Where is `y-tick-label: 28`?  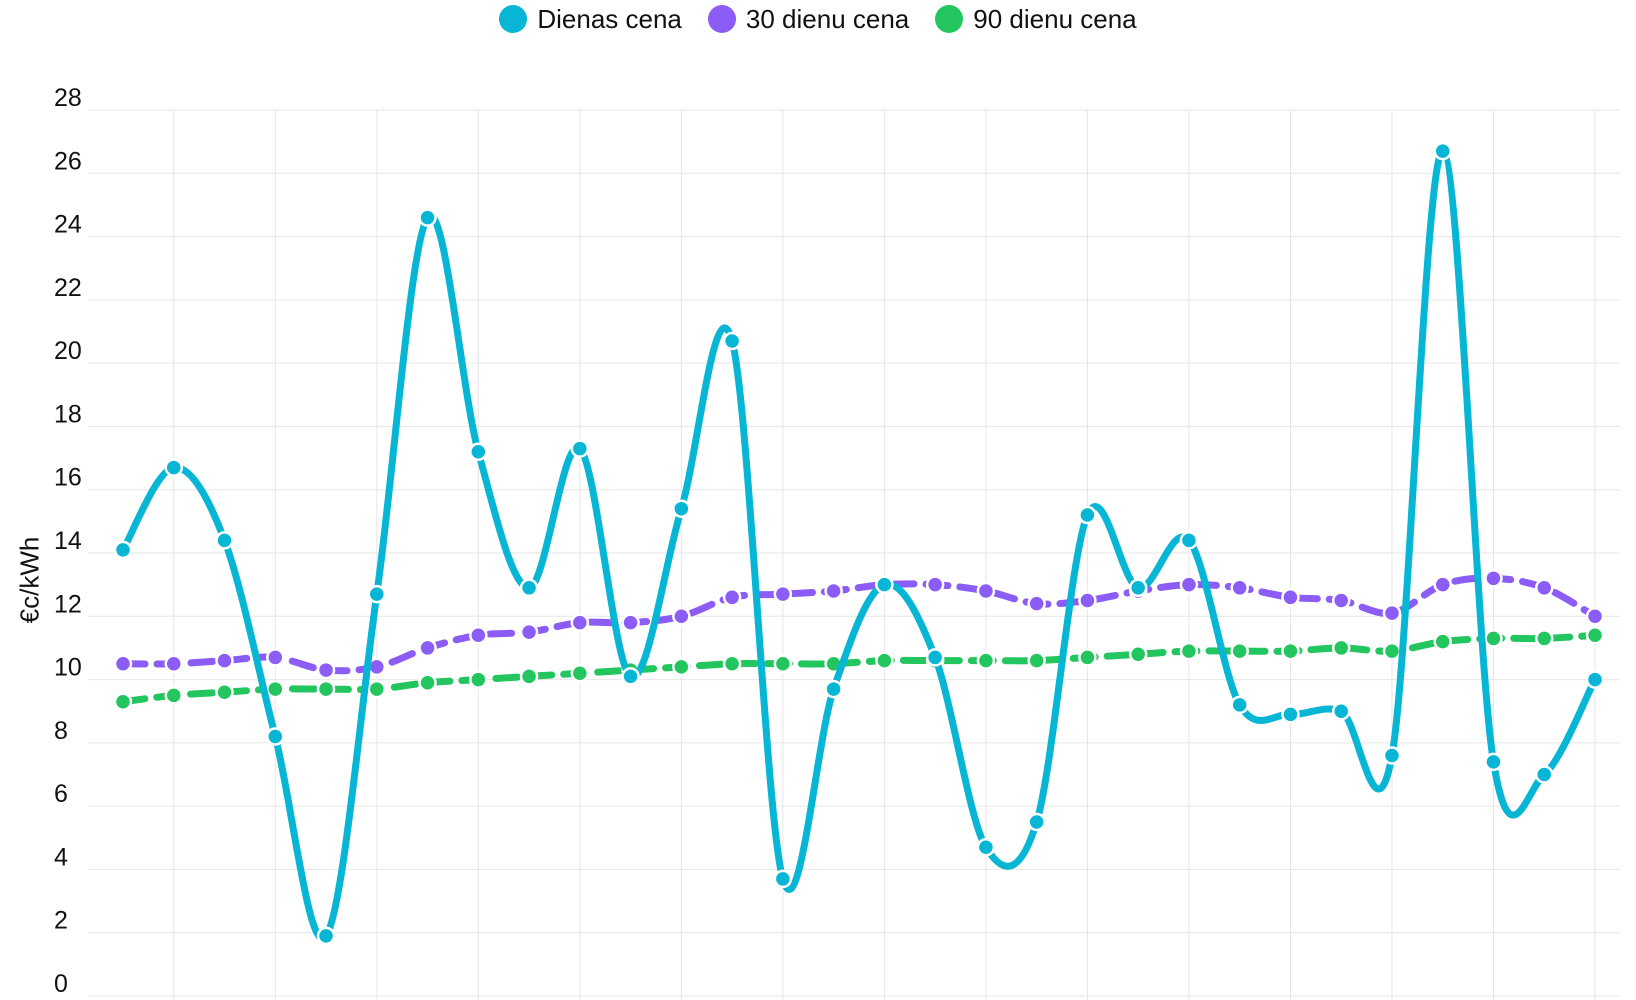
y-tick-label: 28 is located at coordinates (68, 98).